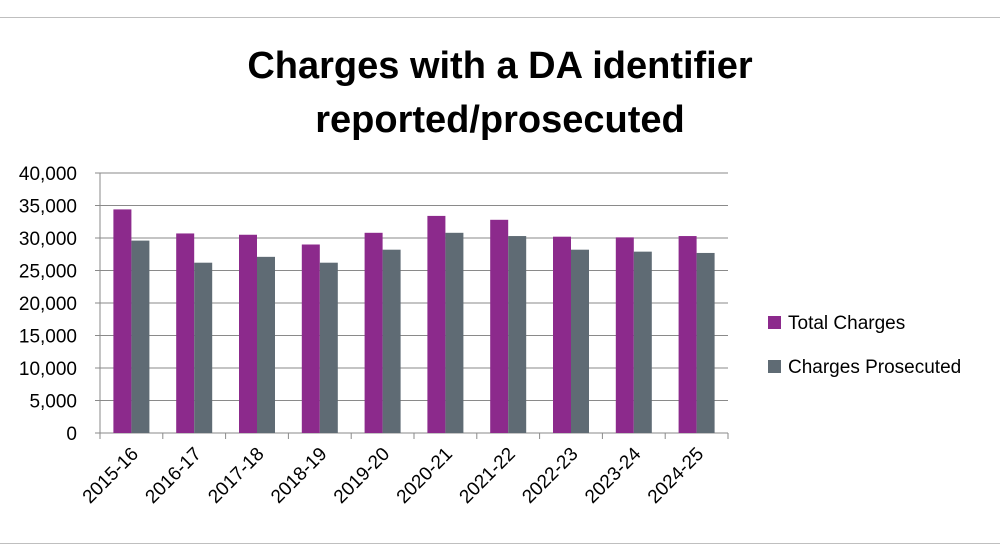  I want to click on y-tick-label: 20,000, so click(48, 304).